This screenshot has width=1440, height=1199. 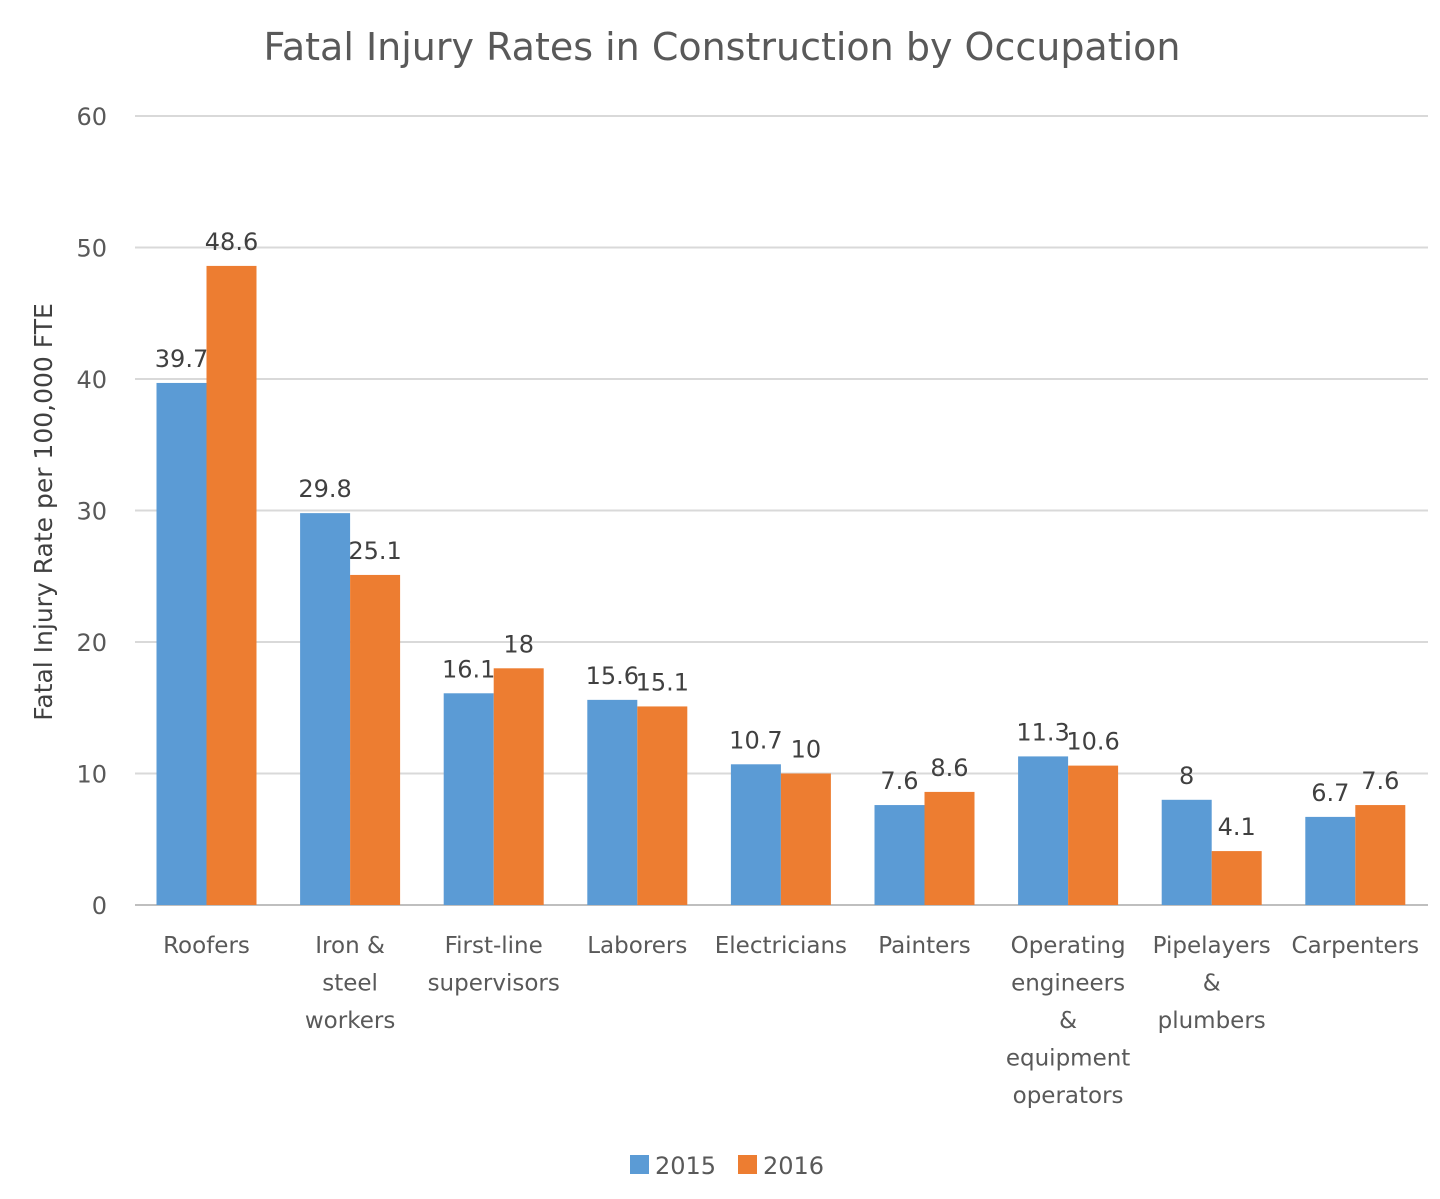 I want to click on y-axis-ticks: 0 10 20 30 40 50 60, so click(x=91, y=511).